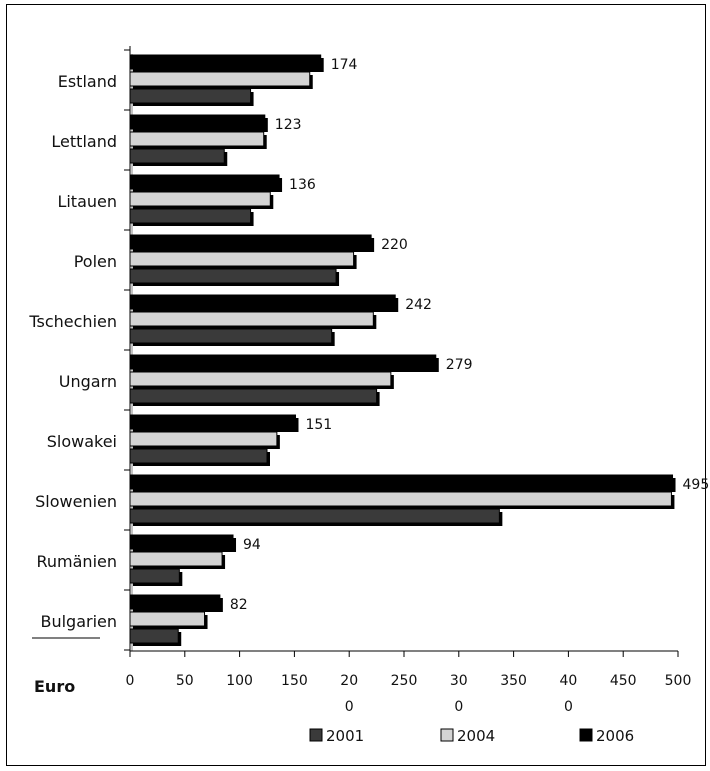  I want to click on category-label: Slowenien, so click(76, 501).